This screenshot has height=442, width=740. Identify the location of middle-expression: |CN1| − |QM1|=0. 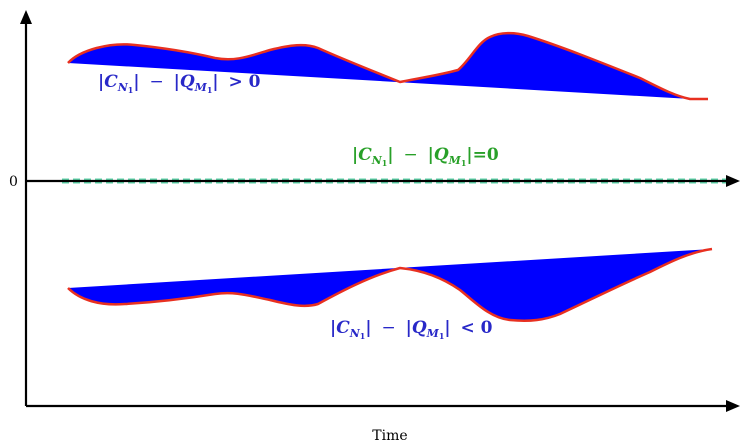
(425, 156).